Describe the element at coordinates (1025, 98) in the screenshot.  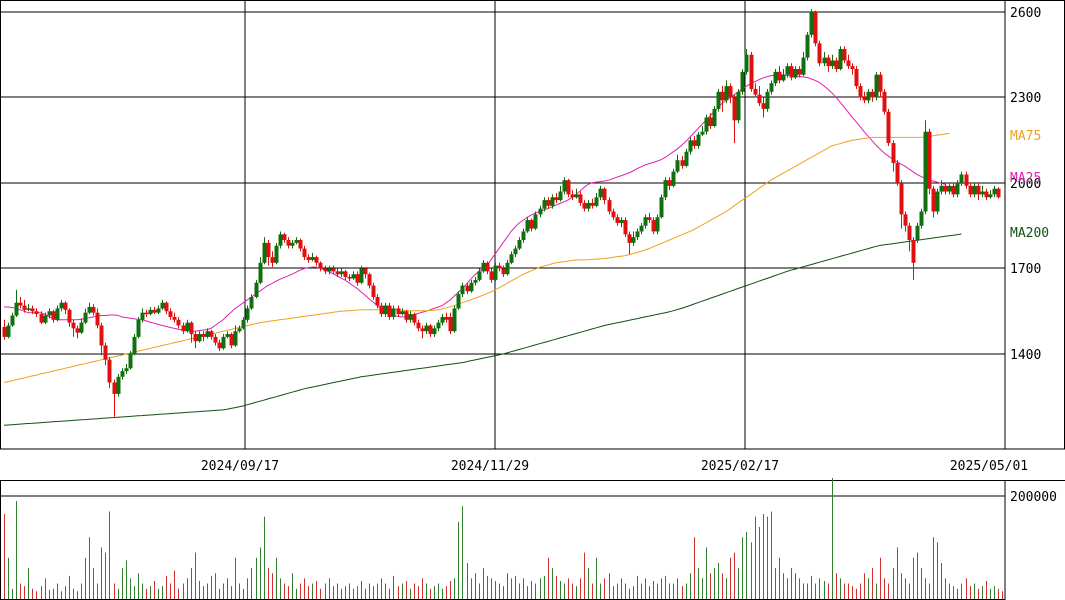
I see `price-tick-2300: 2300` at that location.